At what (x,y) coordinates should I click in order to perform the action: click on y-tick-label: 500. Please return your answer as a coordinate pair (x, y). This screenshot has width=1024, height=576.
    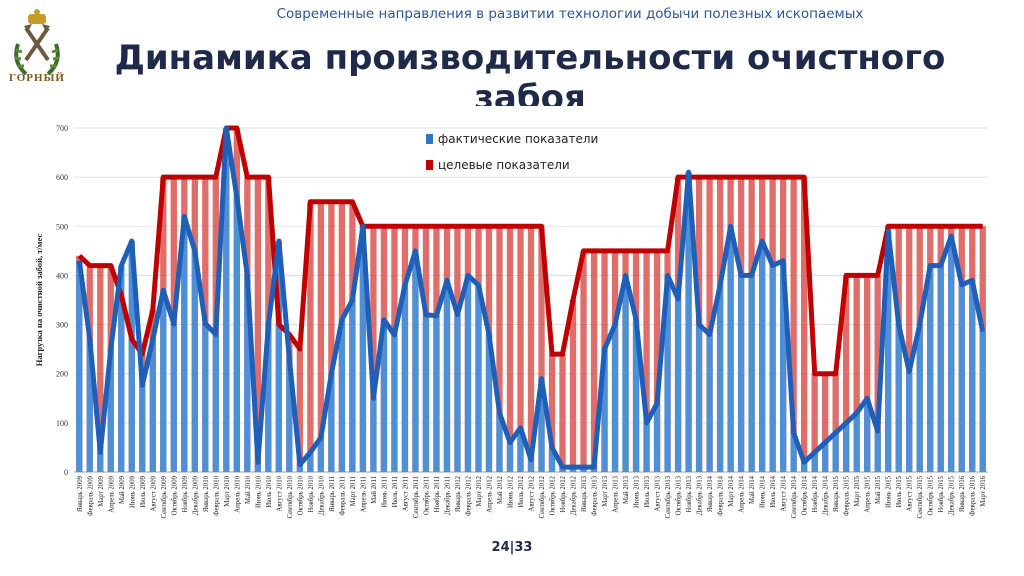
    Looking at the image, I should click on (62, 226).